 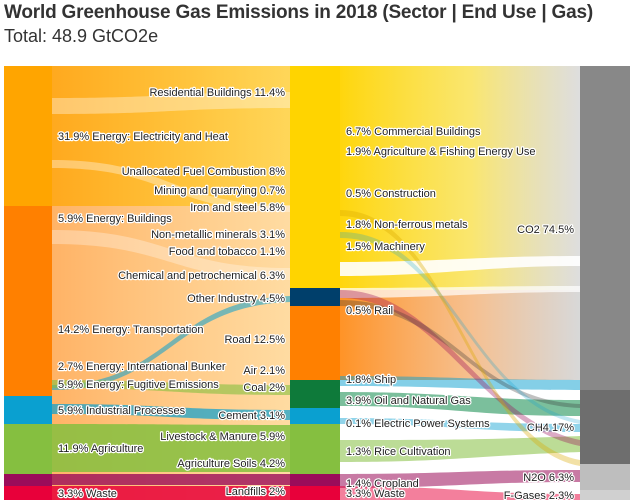 I want to click on label-ch4: CH4 17%, so click(x=550, y=428).